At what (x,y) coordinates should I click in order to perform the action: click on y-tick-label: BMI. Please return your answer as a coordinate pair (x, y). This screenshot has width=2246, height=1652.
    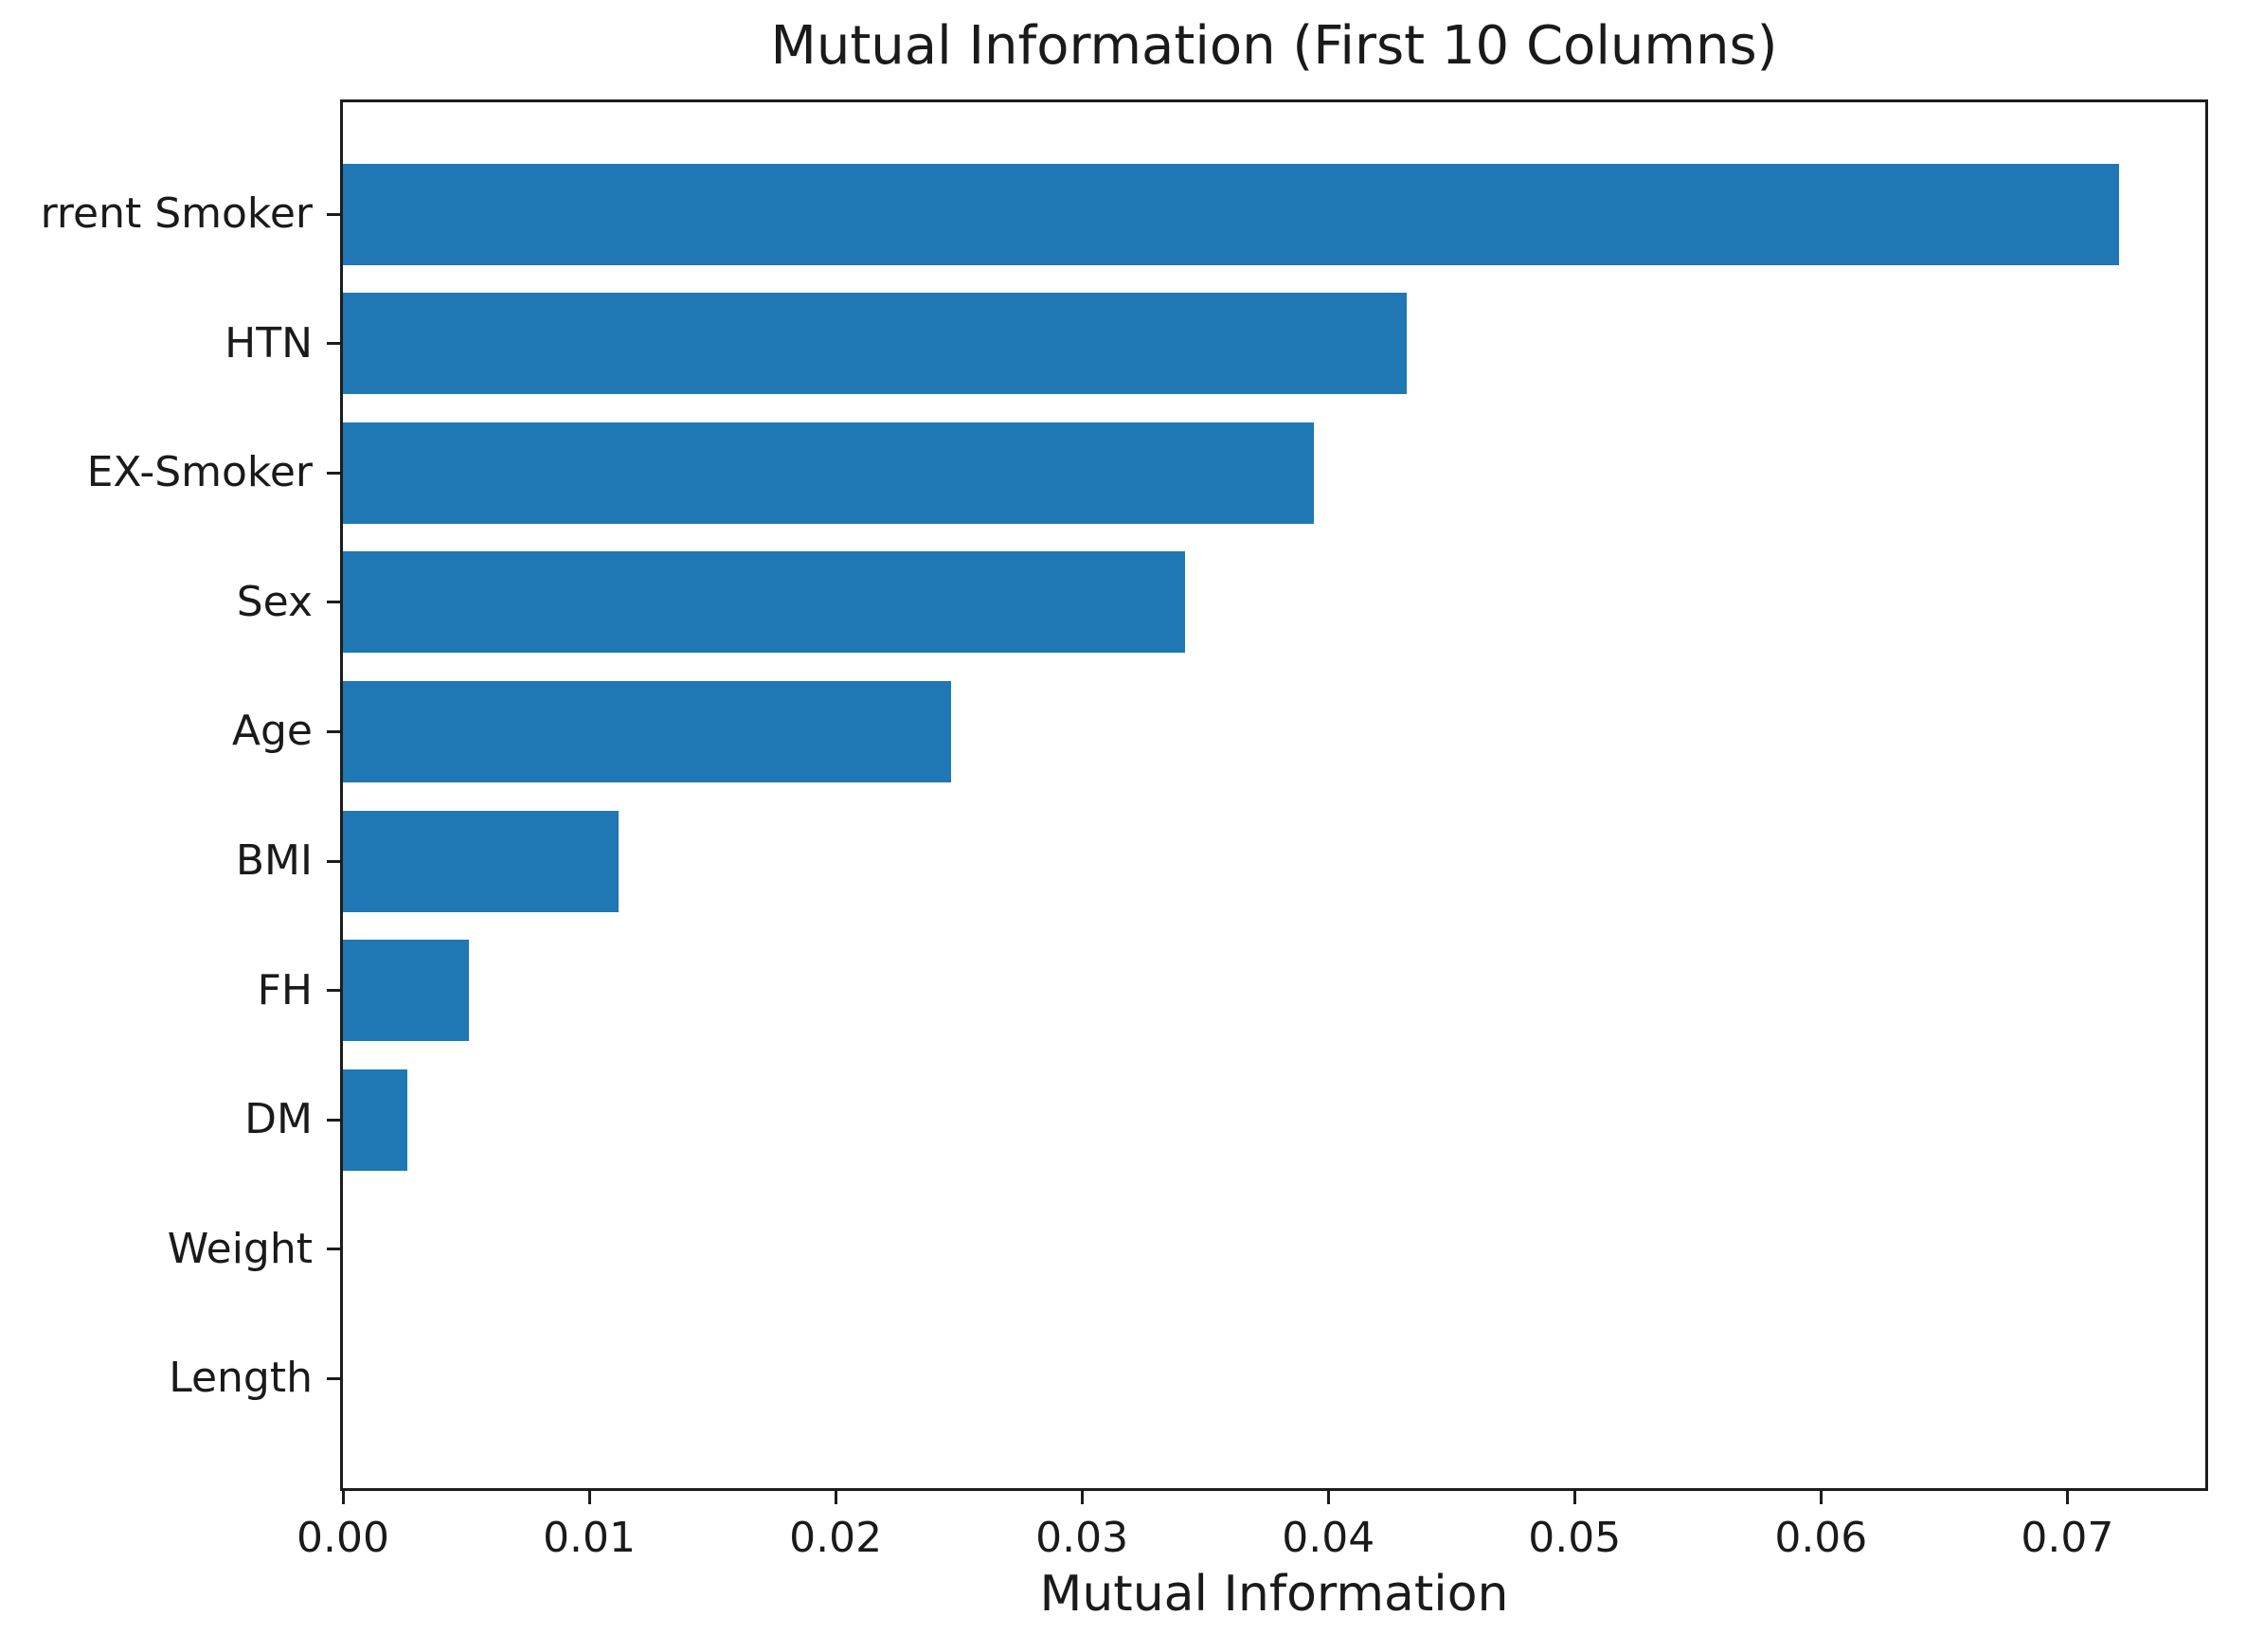
    Looking at the image, I should click on (274, 860).